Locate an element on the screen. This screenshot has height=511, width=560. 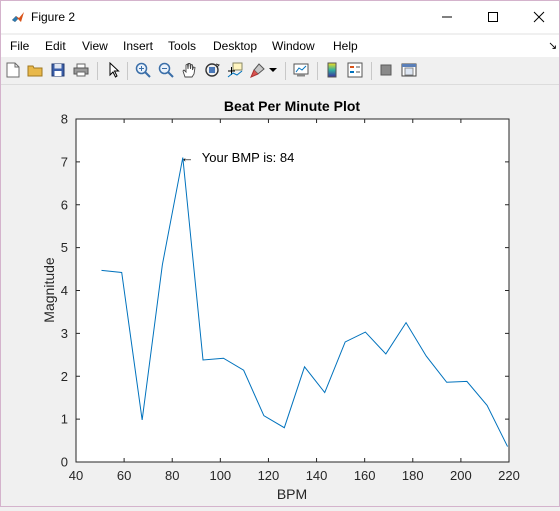
minimize-icon is located at coordinates (447, 17).